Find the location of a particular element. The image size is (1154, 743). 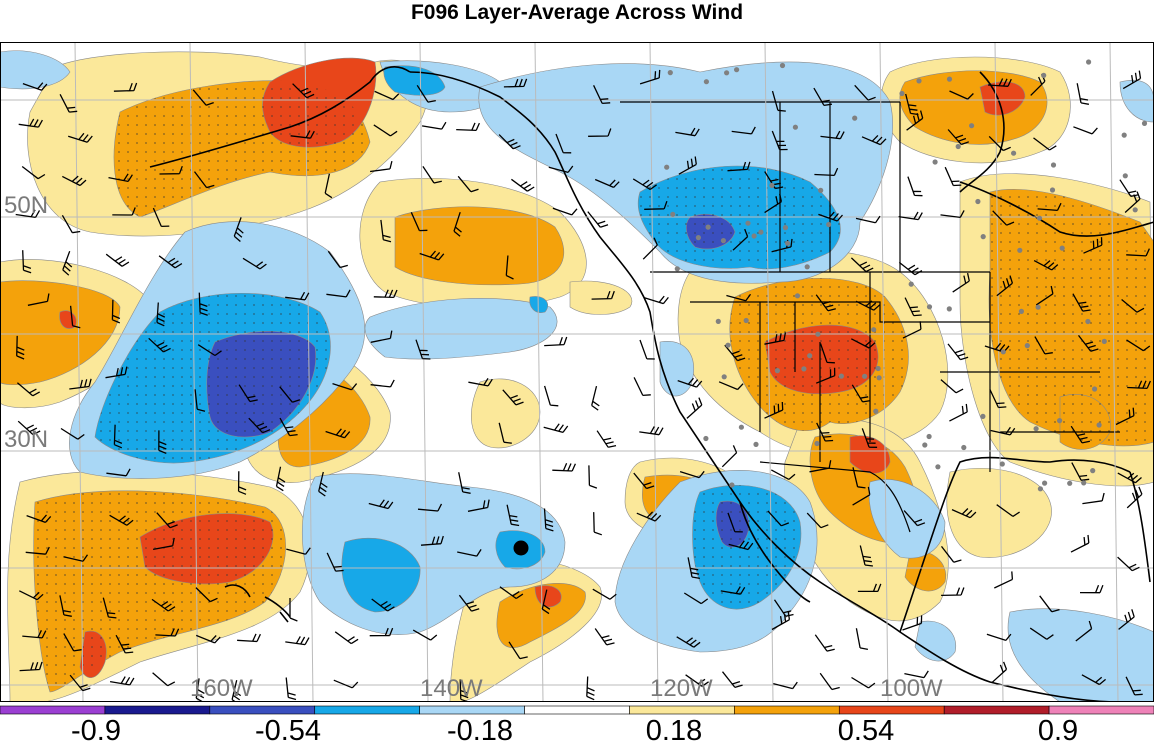

latitude-label: 50N is located at coordinates (26, 205).